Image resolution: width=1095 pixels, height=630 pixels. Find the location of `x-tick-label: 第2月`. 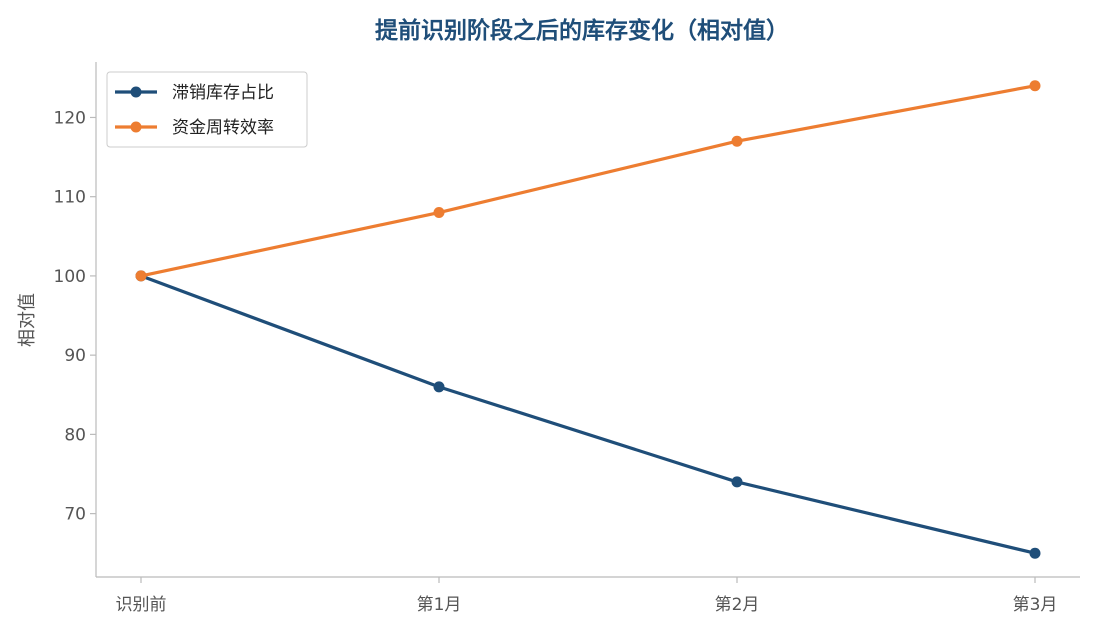

x-tick-label: 第2月 is located at coordinates (737, 605).